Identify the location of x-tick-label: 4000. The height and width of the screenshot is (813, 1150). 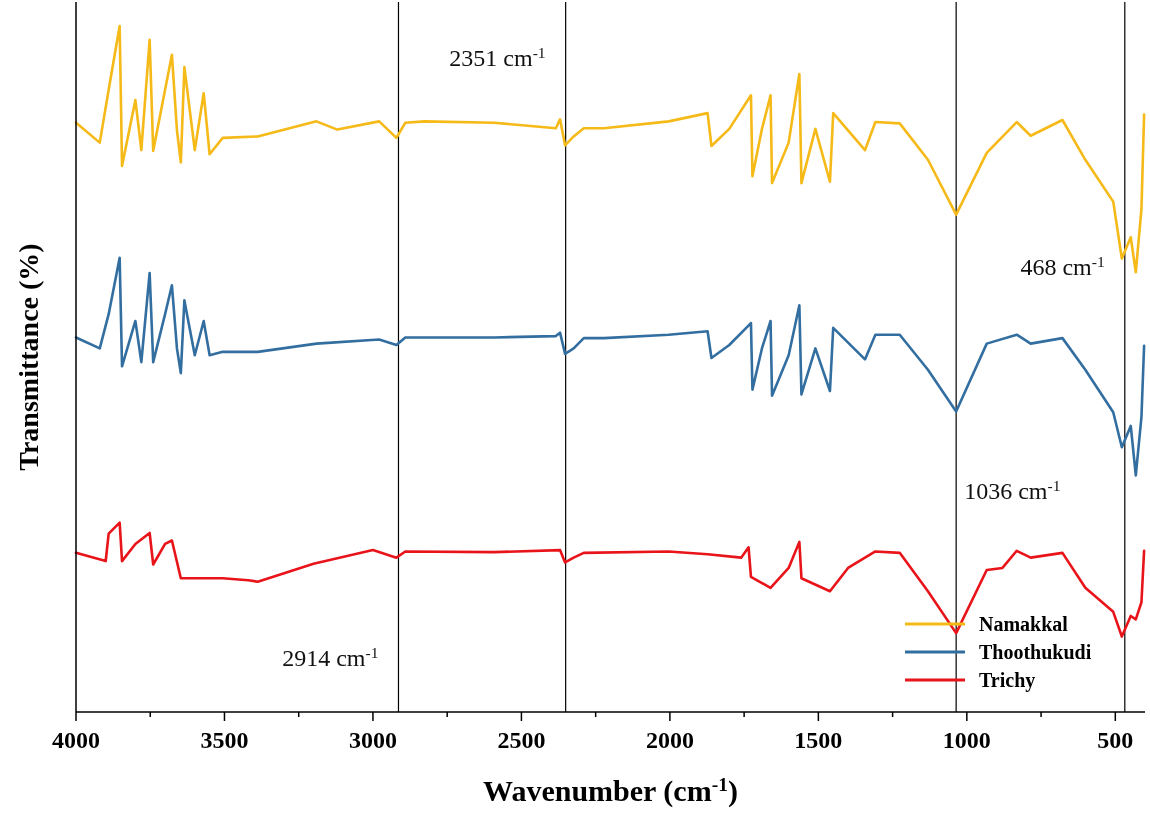
(76, 740).